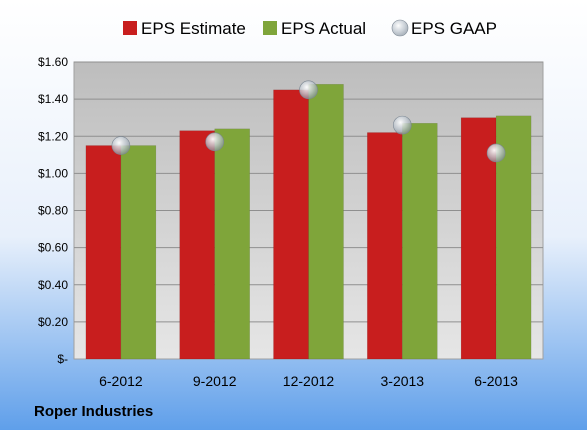 This screenshot has width=587, height=430. Describe the element at coordinates (53, 248) in the screenshot. I see `y-tick-label: $0.60` at that location.